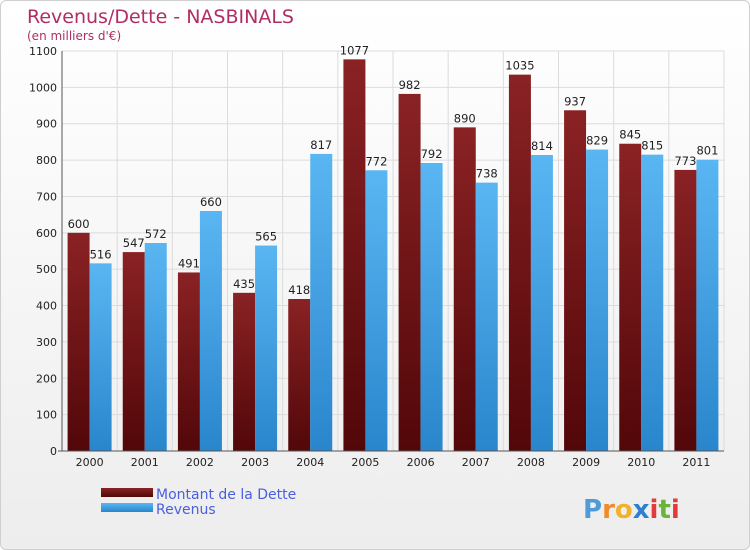  What do you see at coordinates (53, 451) in the screenshot?
I see `y-tick-label: 0` at bounding box center [53, 451].